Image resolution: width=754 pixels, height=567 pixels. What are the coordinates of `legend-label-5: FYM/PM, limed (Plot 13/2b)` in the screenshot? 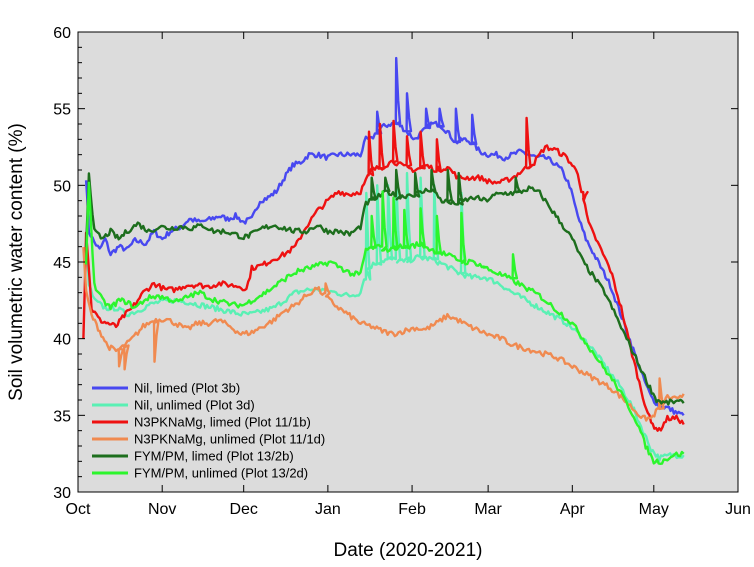 It's located at (214, 456).